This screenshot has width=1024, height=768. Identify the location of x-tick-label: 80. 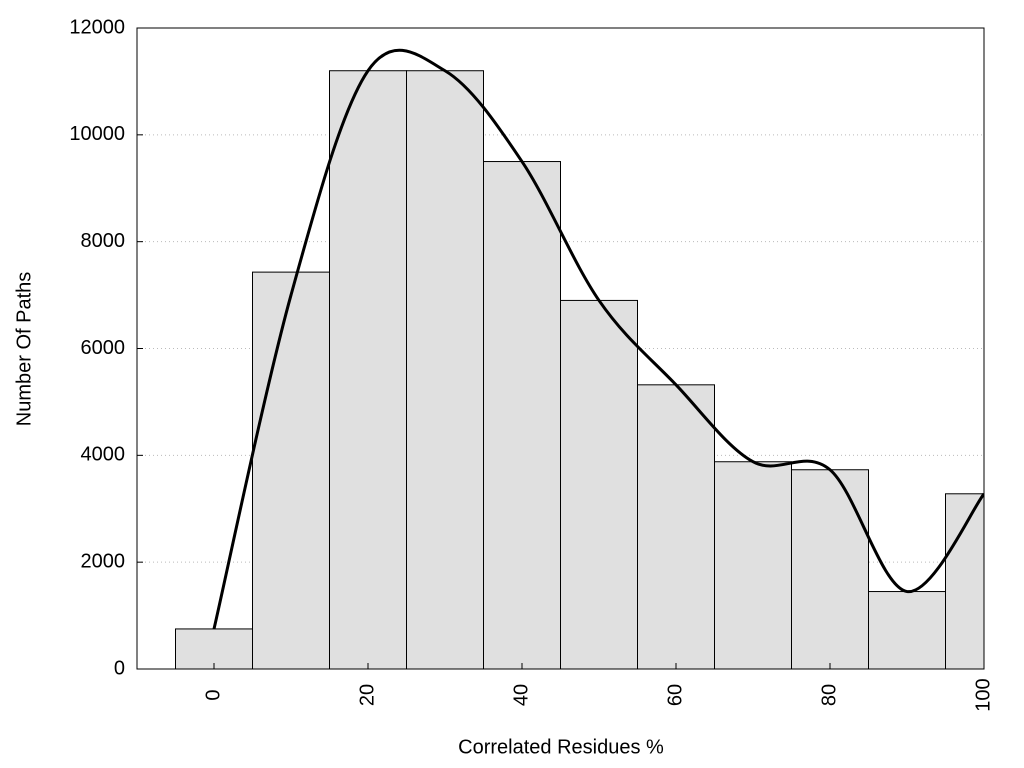
(829, 695).